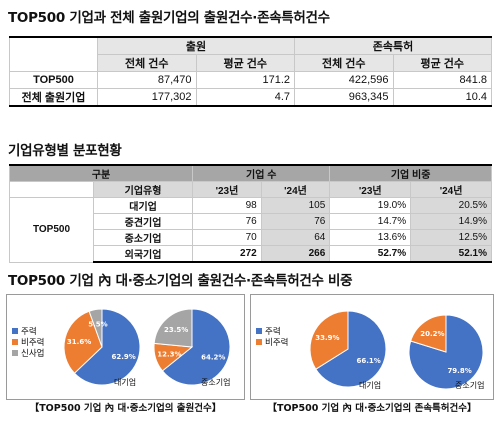 The width and height of the screenshot is (500, 423). I want to click on table-cell: 177,302, so click(147, 97).